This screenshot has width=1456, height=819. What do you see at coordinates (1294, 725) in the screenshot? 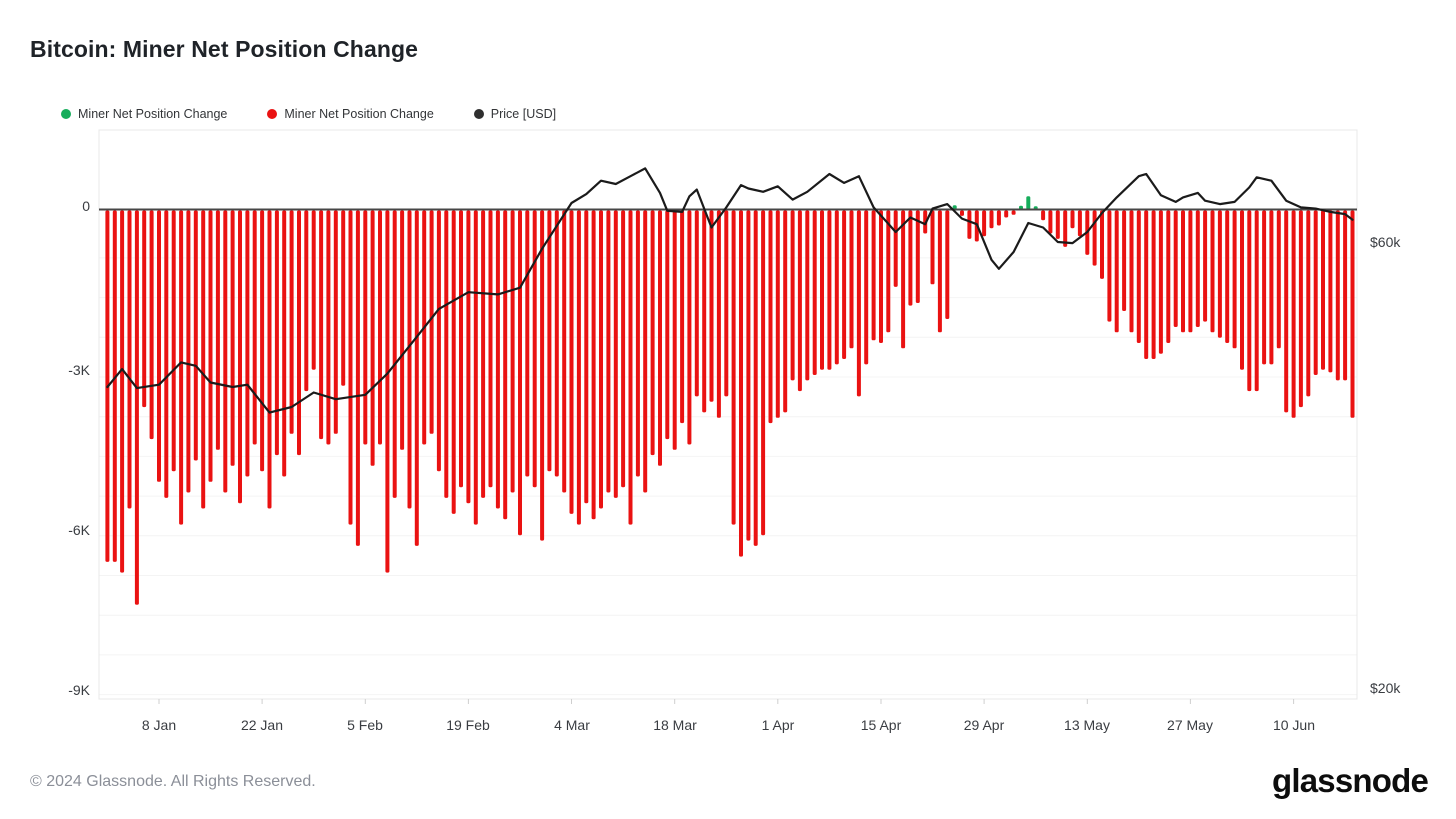
I see `x-axis-tick-label: 10 Jun` at bounding box center [1294, 725].